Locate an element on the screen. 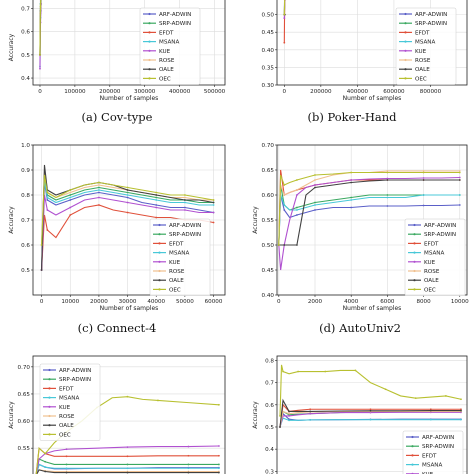 The height and width of the screenshot is (474, 474). x-tick-label: 0 is located at coordinates (285, 92).